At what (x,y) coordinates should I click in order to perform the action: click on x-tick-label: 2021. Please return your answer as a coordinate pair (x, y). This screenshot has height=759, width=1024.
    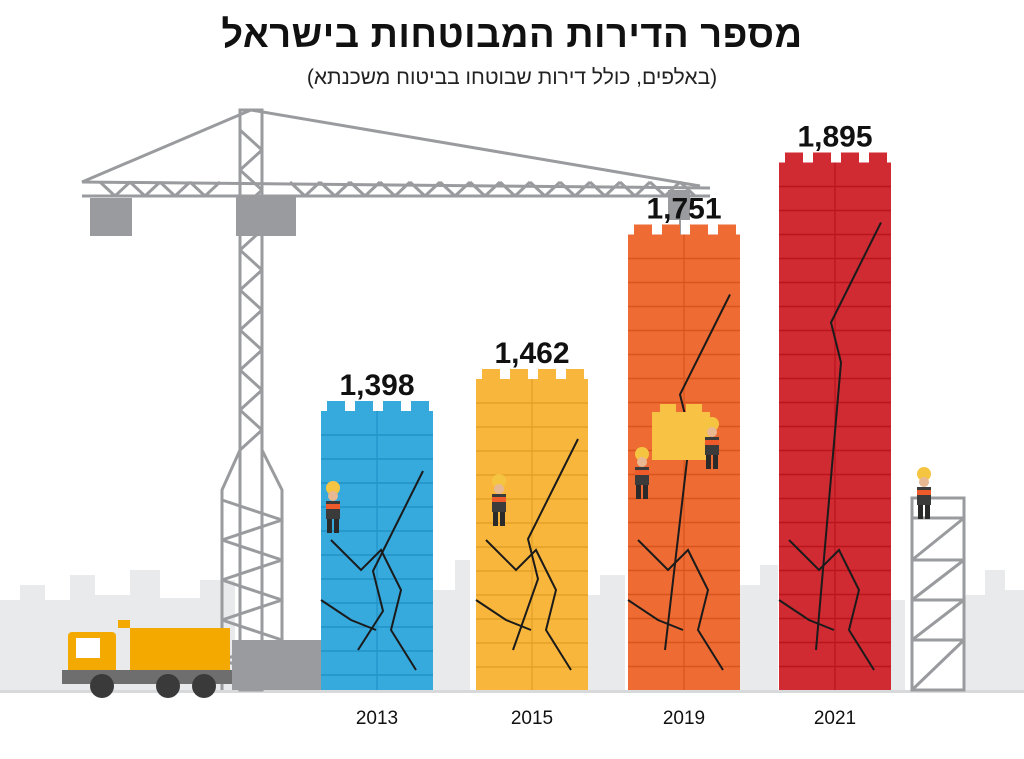
    Looking at the image, I should click on (835, 718).